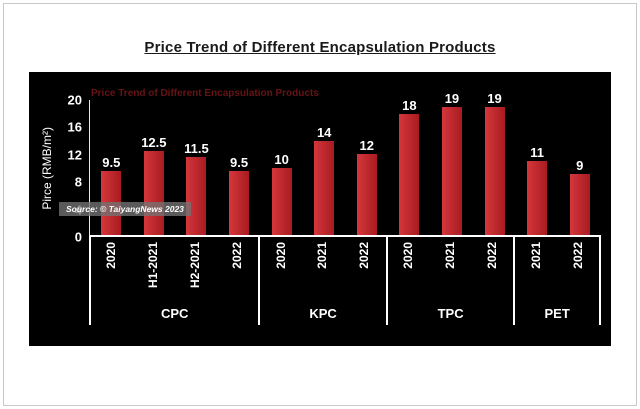  Describe the element at coordinates (154, 142) in the screenshot. I see `bar-value-label: 12.5` at that location.